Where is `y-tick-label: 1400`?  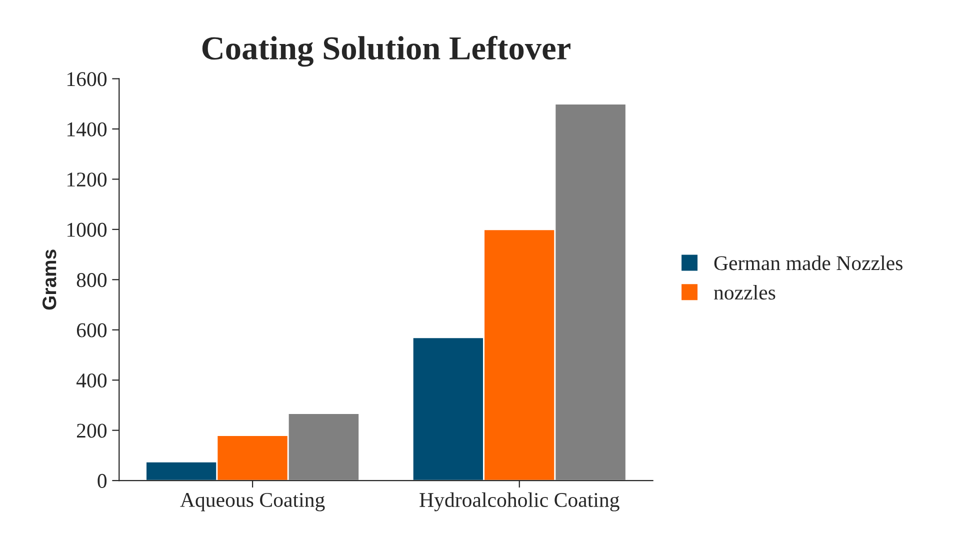
y-tick-label: 1400 is located at coordinates (87, 129).